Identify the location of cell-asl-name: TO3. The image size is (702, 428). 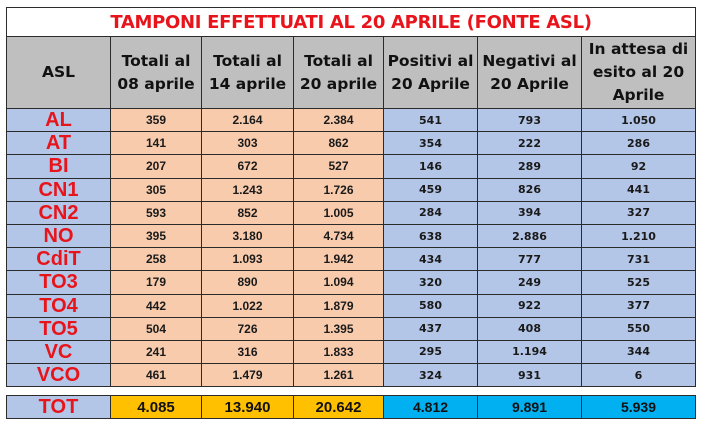
(58, 282).